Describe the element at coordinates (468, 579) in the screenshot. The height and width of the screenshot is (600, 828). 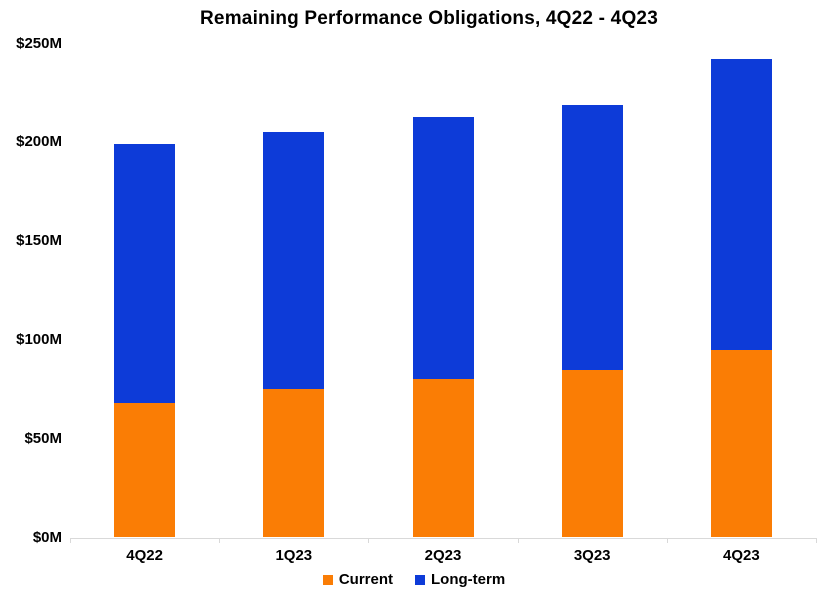
I see `legend-label-long-term: Long-term` at that location.